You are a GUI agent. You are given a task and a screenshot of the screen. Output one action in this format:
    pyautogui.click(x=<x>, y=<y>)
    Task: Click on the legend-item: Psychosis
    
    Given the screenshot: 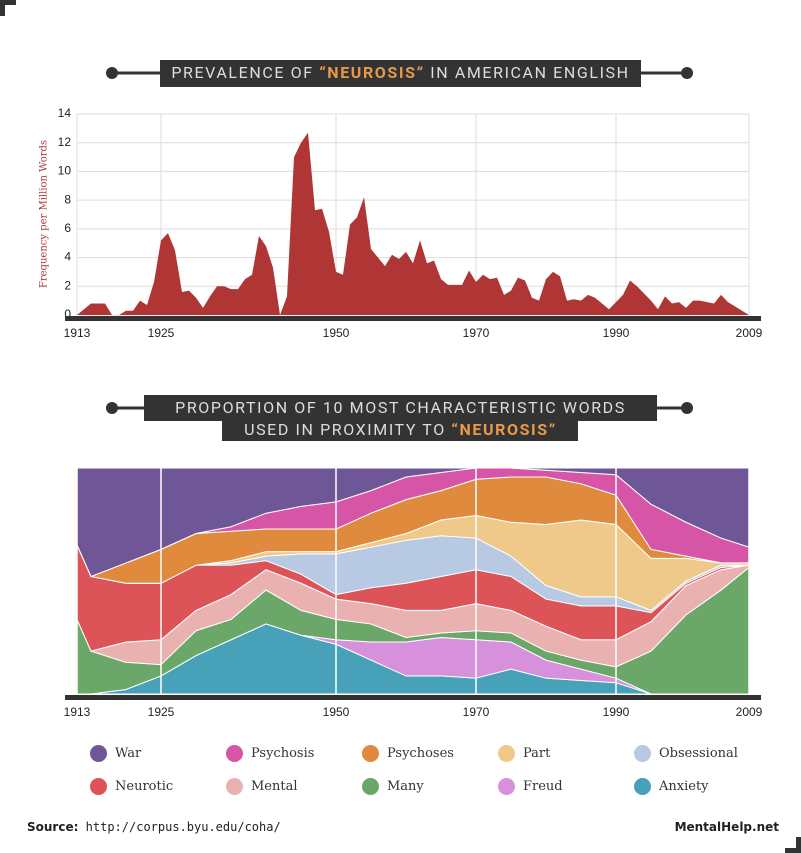 What is the action you would take?
    pyautogui.click(x=270, y=753)
    